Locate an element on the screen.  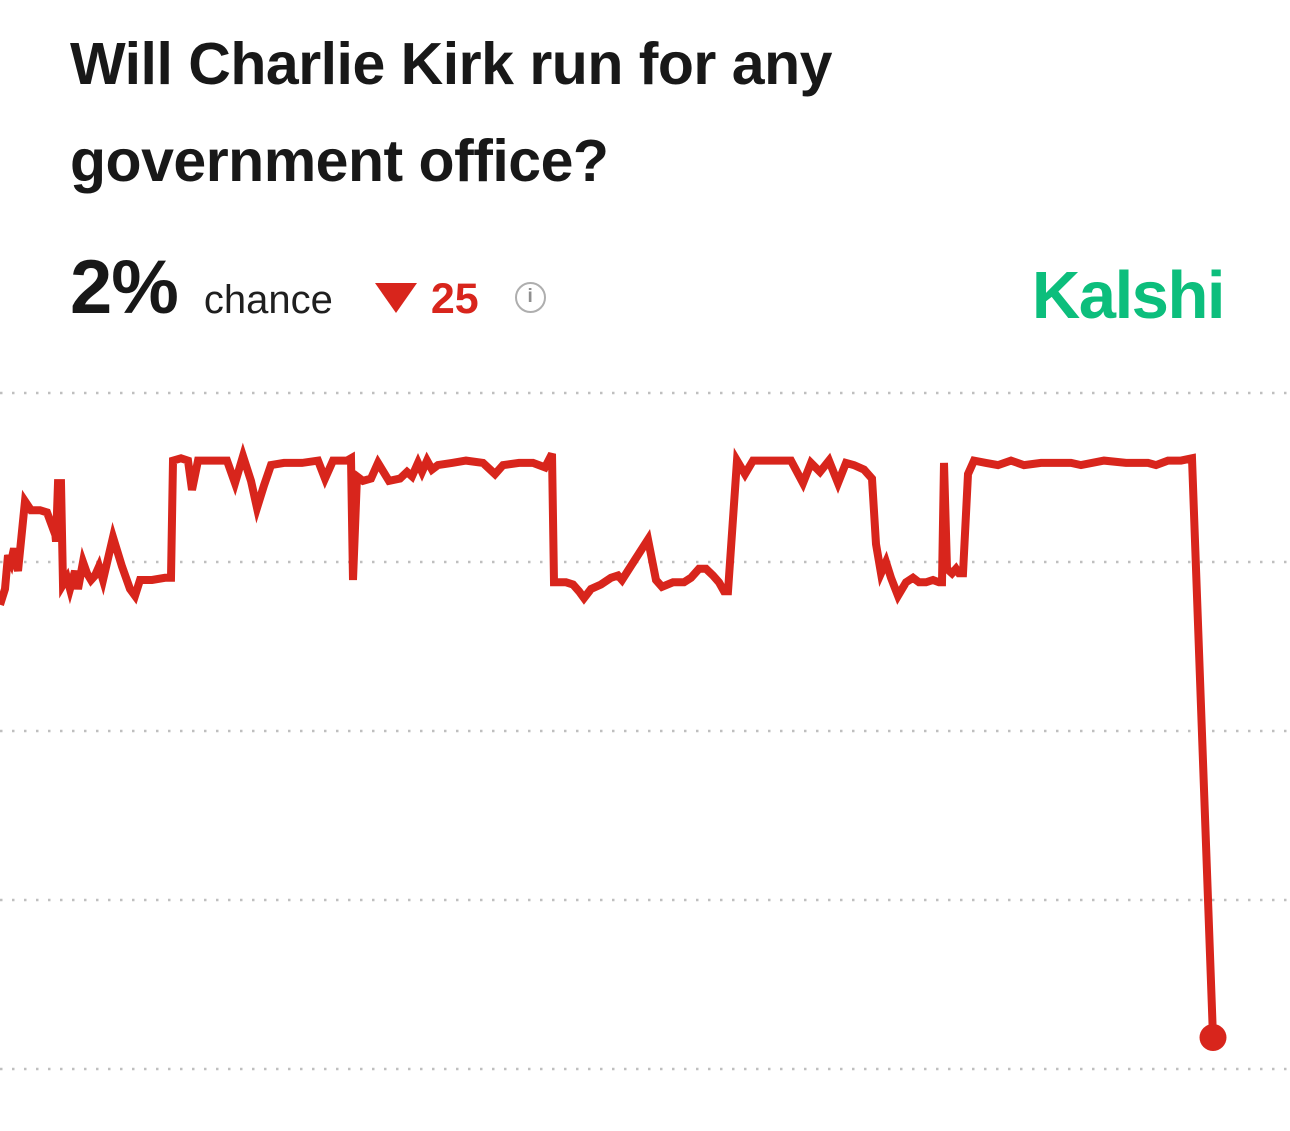
current-price-dot is located at coordinates (1213, 1037).